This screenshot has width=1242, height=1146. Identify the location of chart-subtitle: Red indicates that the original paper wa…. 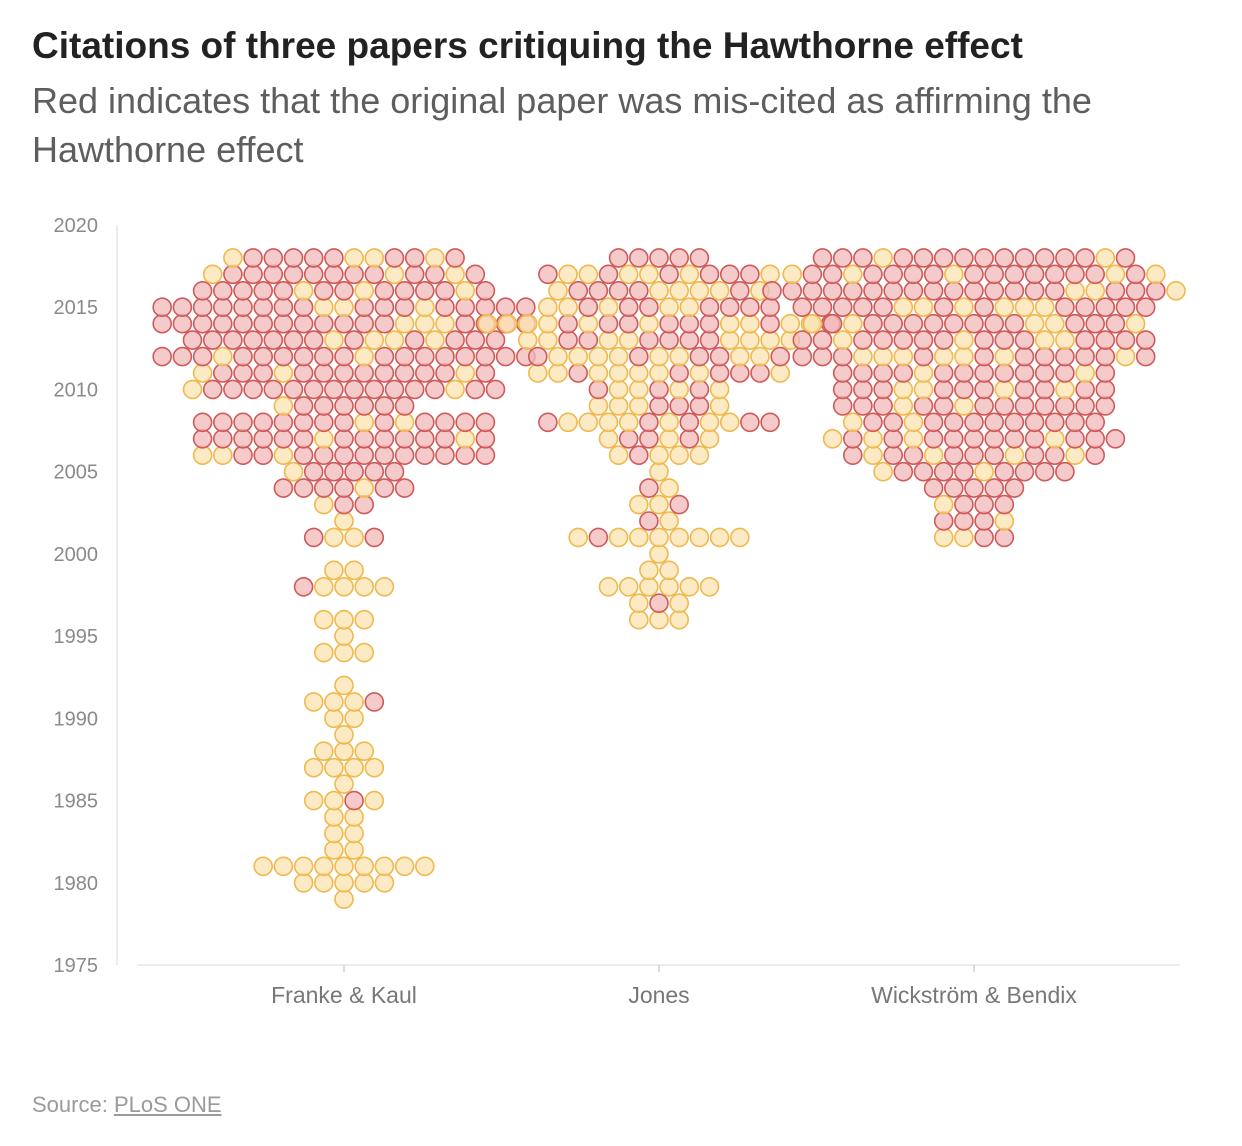
(562, 125).